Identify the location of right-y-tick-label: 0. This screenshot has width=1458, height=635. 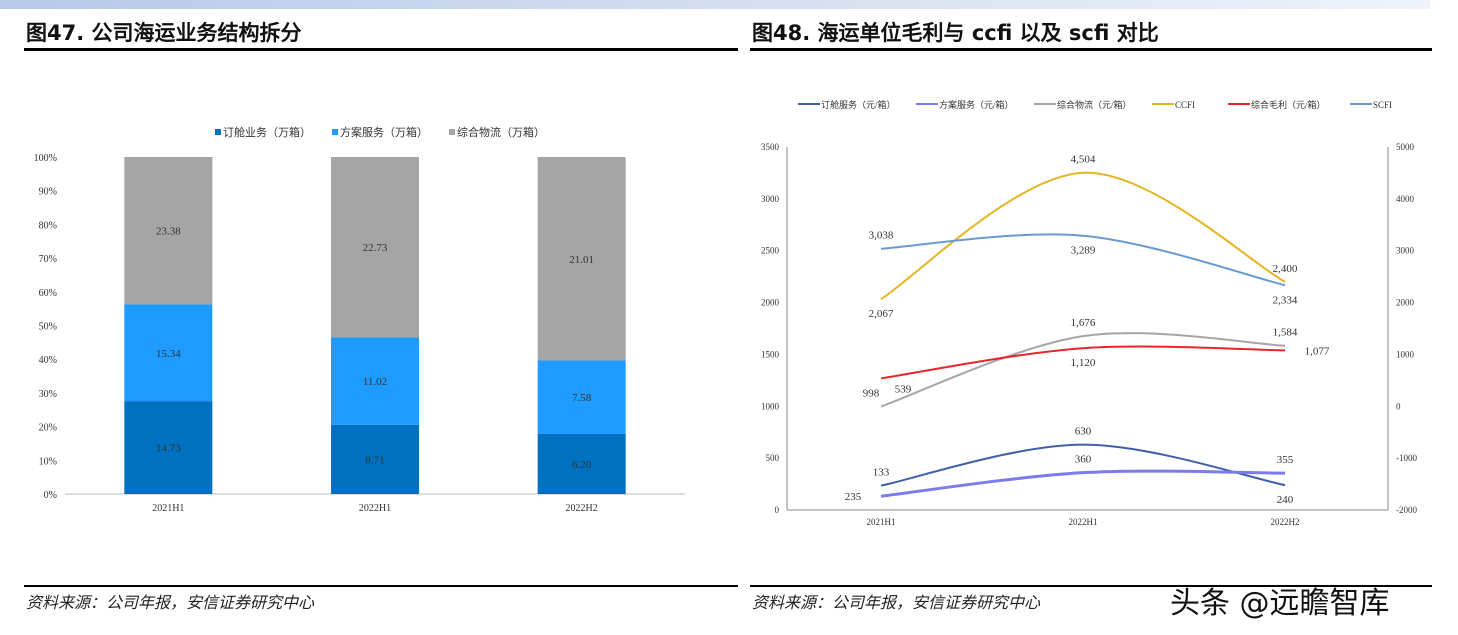
(1398, 406).